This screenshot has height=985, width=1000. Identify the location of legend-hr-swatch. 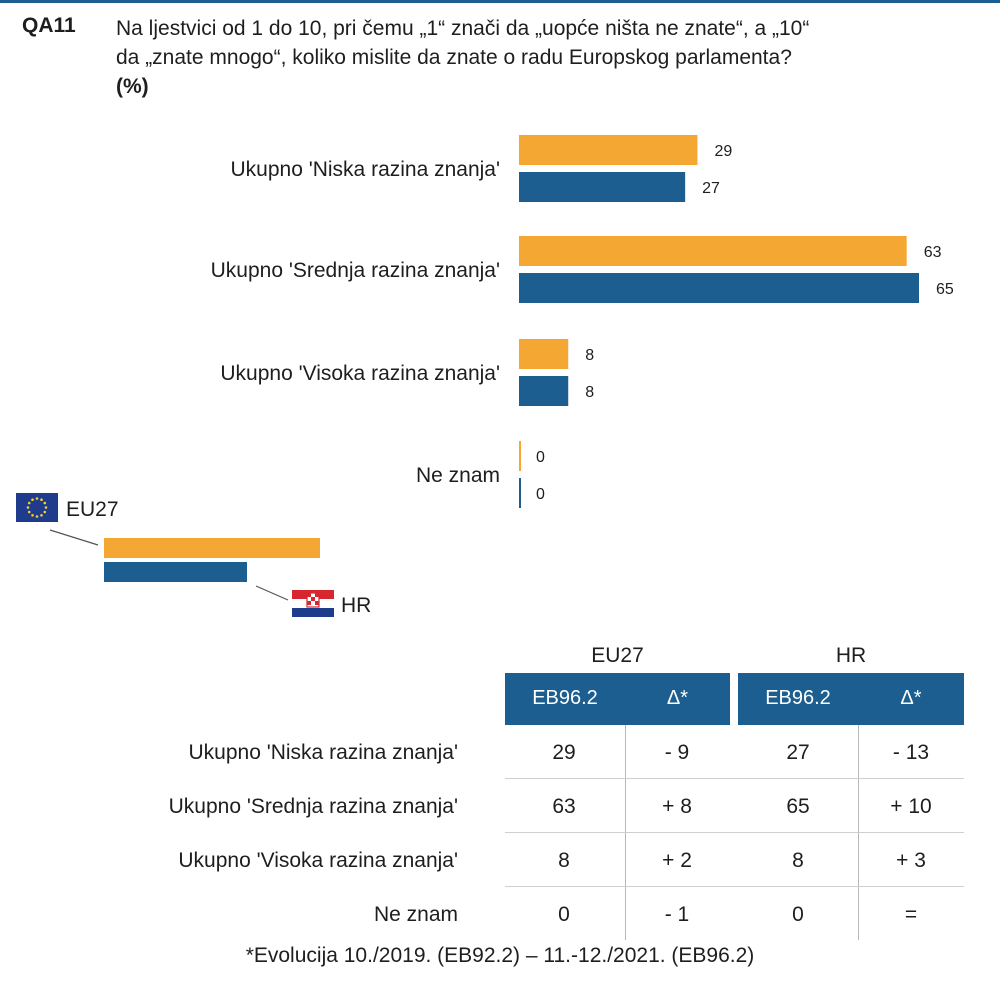
(175, 572).